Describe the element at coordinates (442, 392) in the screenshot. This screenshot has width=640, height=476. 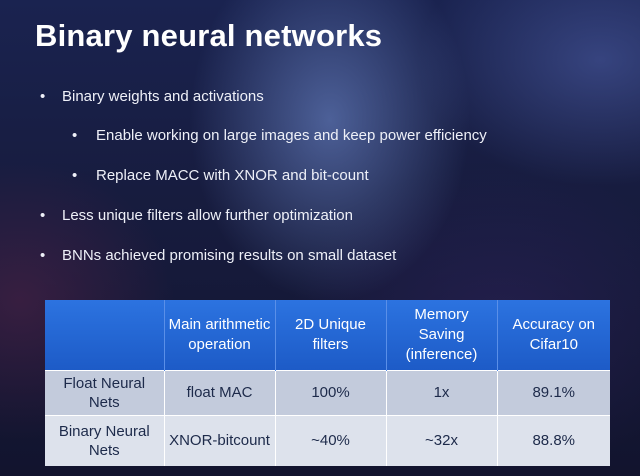
I see `table-cell: 1x` at that location.